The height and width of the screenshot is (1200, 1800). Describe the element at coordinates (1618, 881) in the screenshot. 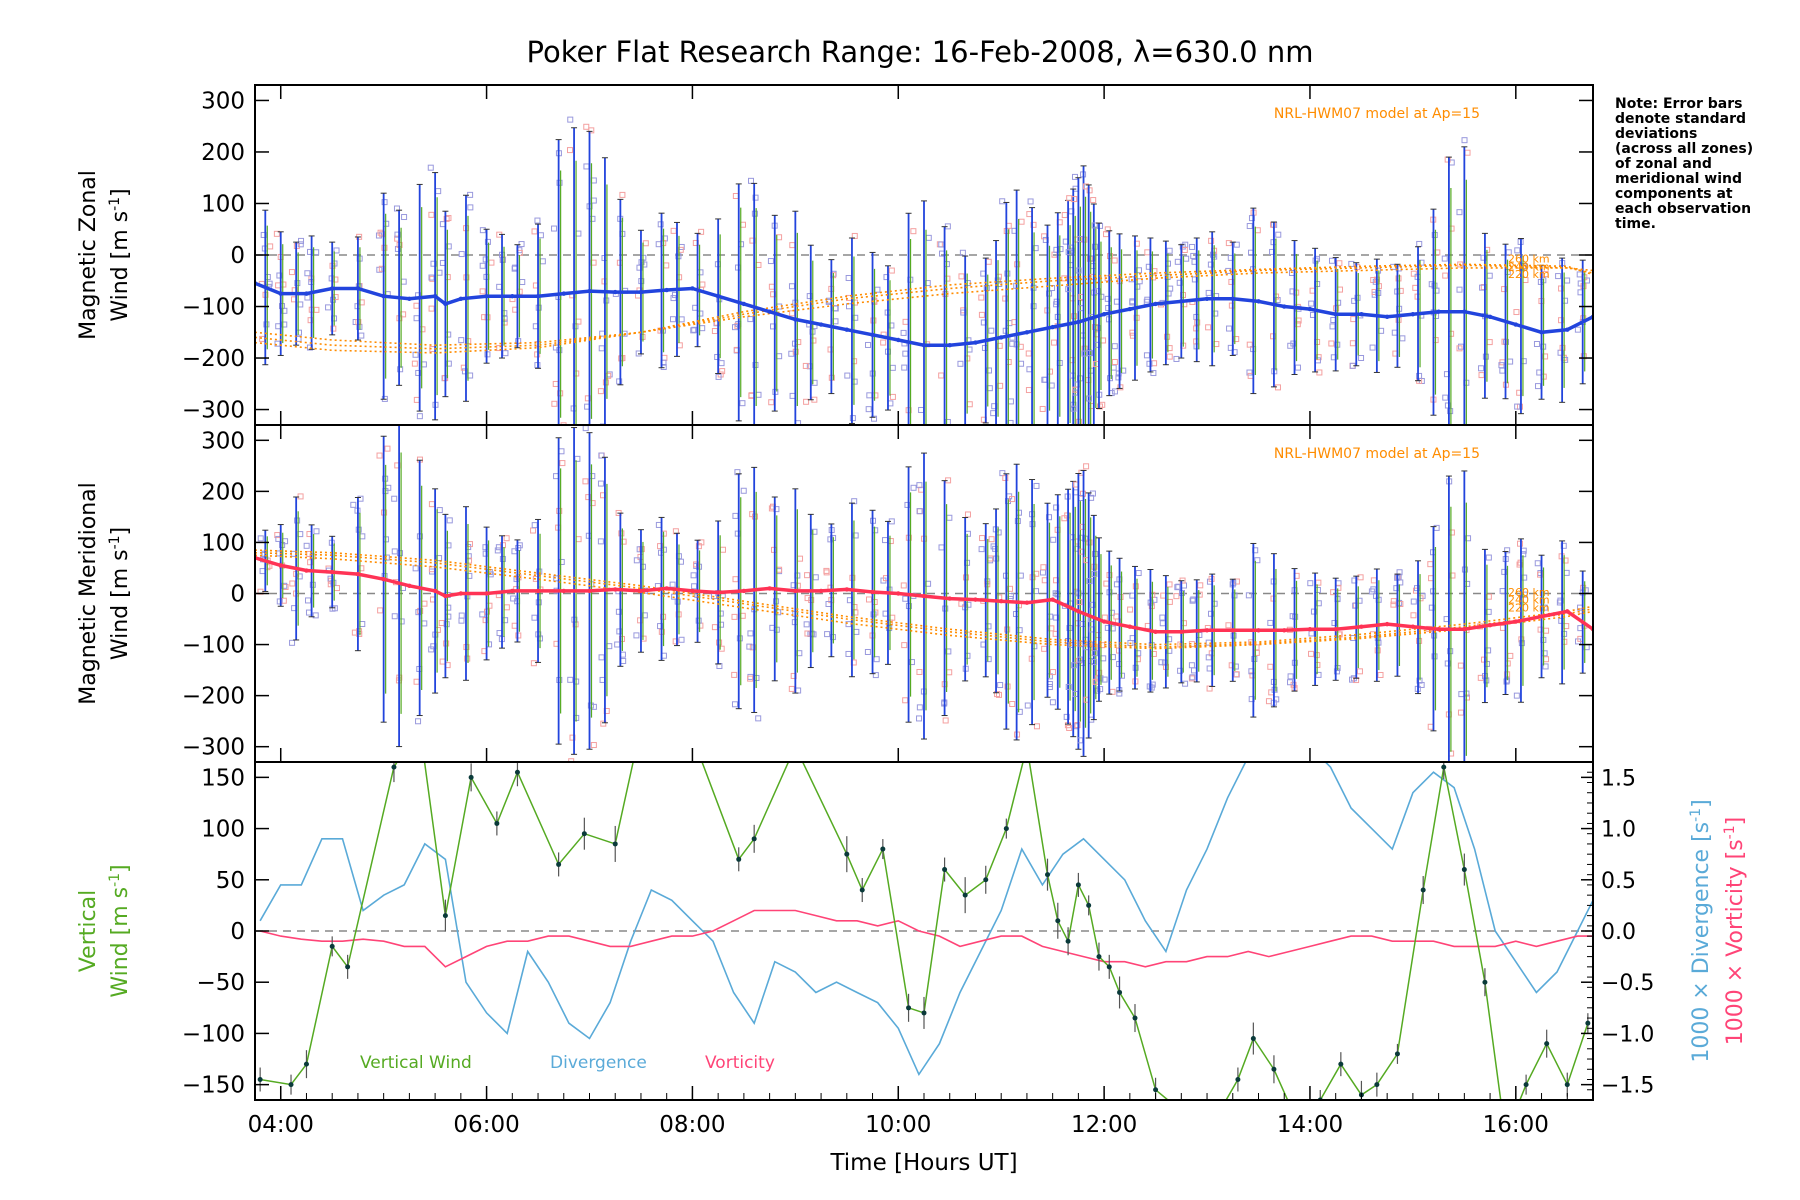

I see `right-tick-label: 0.5` at that location.